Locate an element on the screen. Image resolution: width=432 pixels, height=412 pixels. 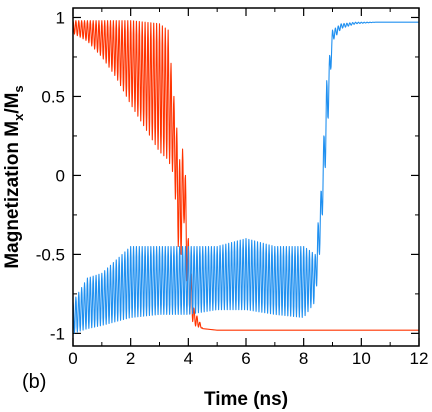
x-axis-title: Time (ns) is located at coordinates (246, 399).